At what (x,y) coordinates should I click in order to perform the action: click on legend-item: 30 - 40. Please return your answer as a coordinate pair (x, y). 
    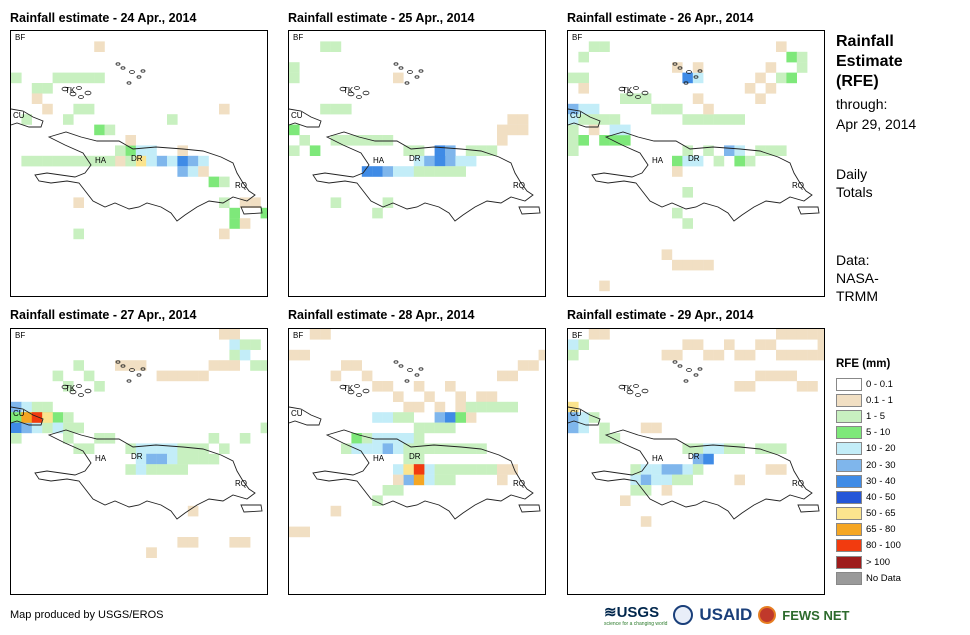
    Looking at the image, I should click on (868, 481).